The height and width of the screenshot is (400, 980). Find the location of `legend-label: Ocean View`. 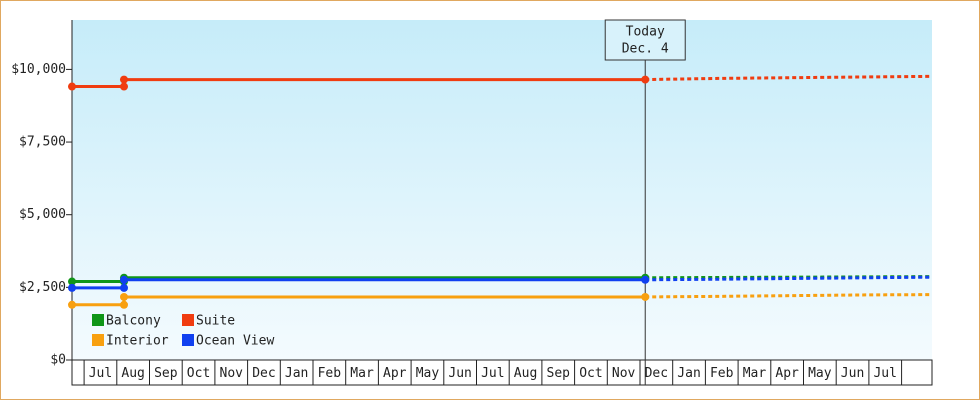

legend-label: Ocean View is located at coordinates (235, 341).